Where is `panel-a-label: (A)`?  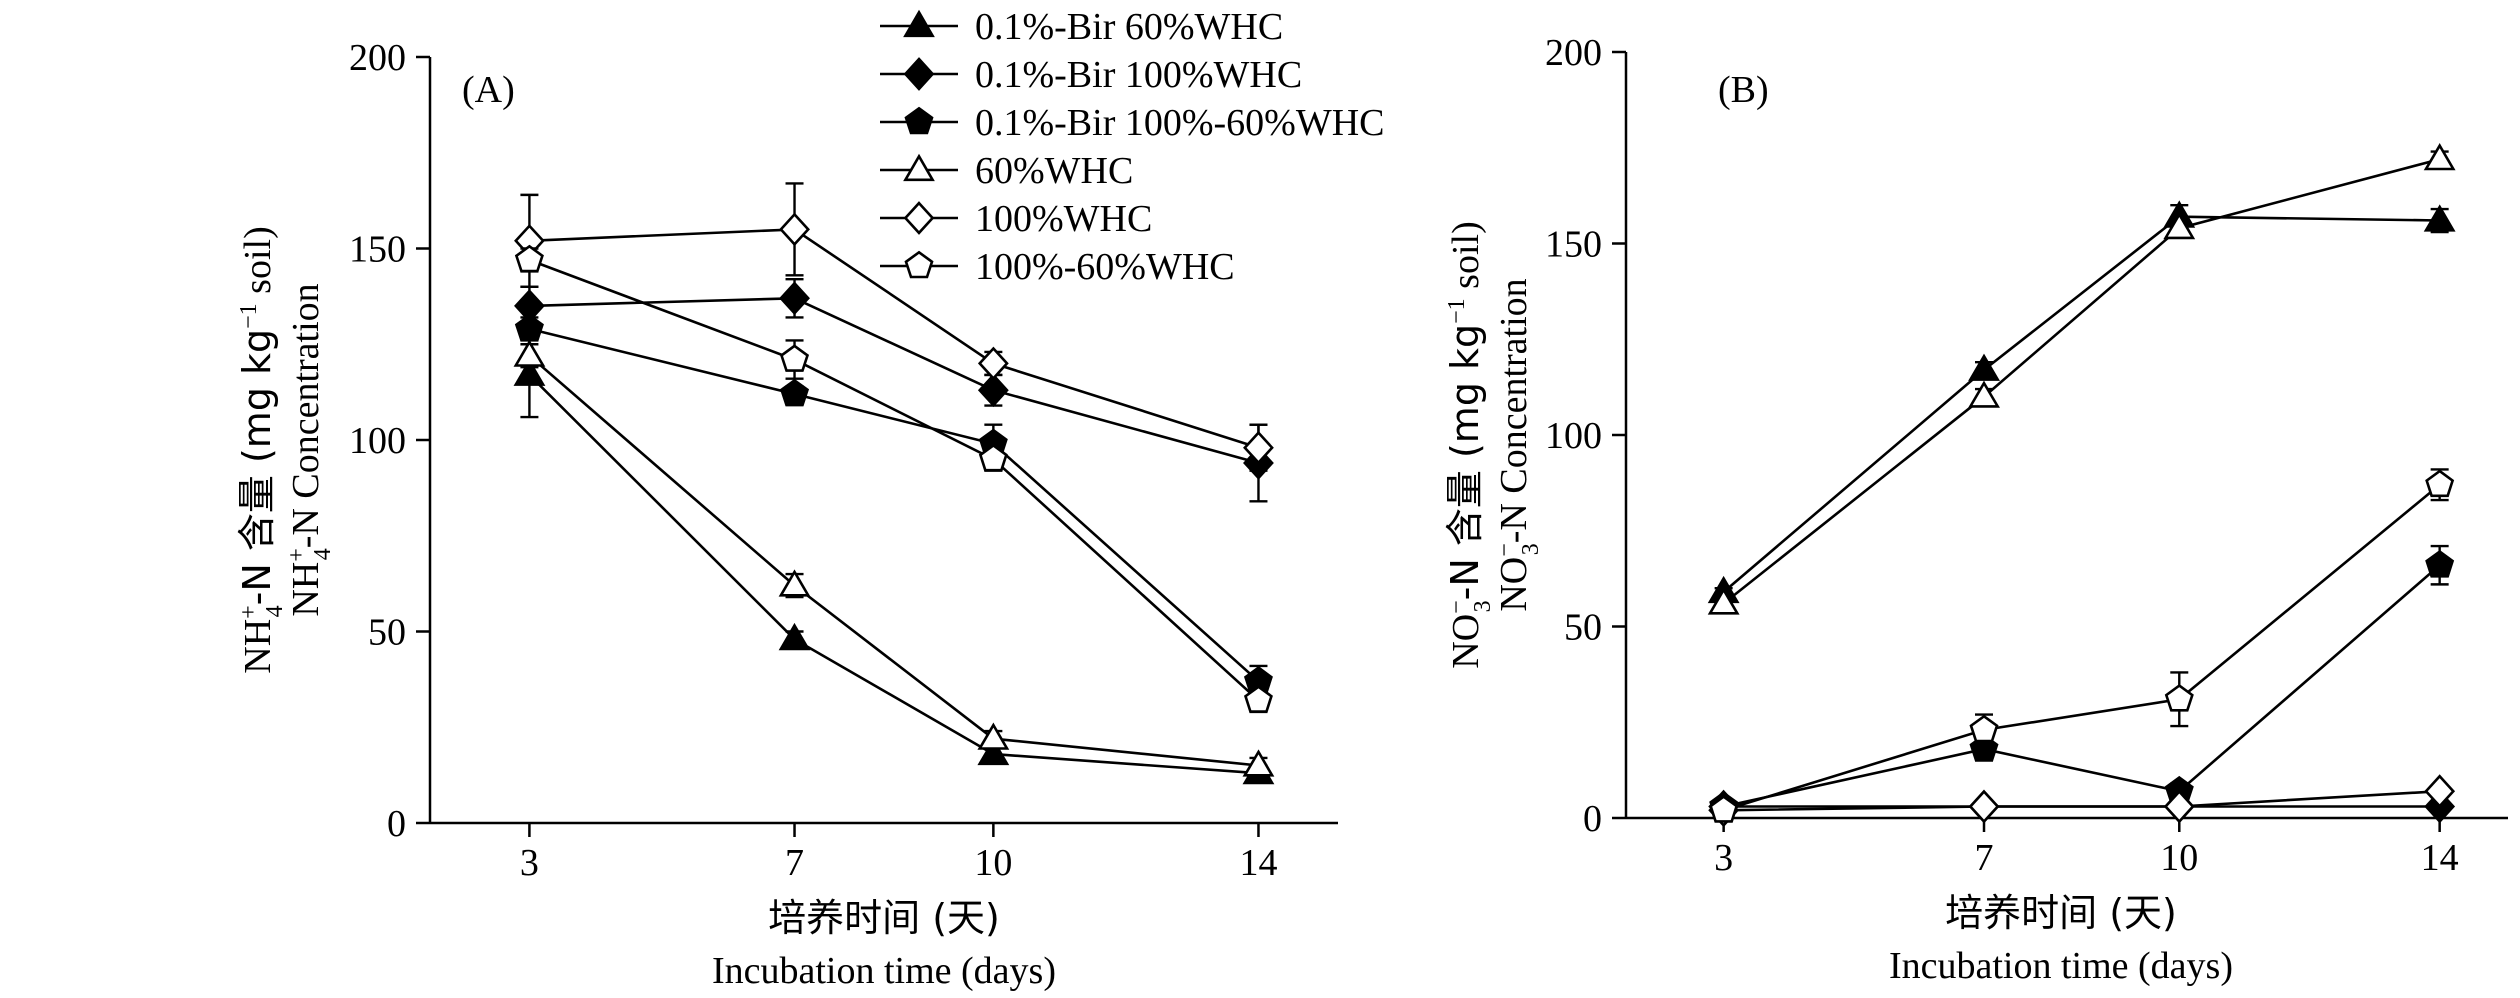 panel-a-label: (A) is located at coordinates (488, 90).